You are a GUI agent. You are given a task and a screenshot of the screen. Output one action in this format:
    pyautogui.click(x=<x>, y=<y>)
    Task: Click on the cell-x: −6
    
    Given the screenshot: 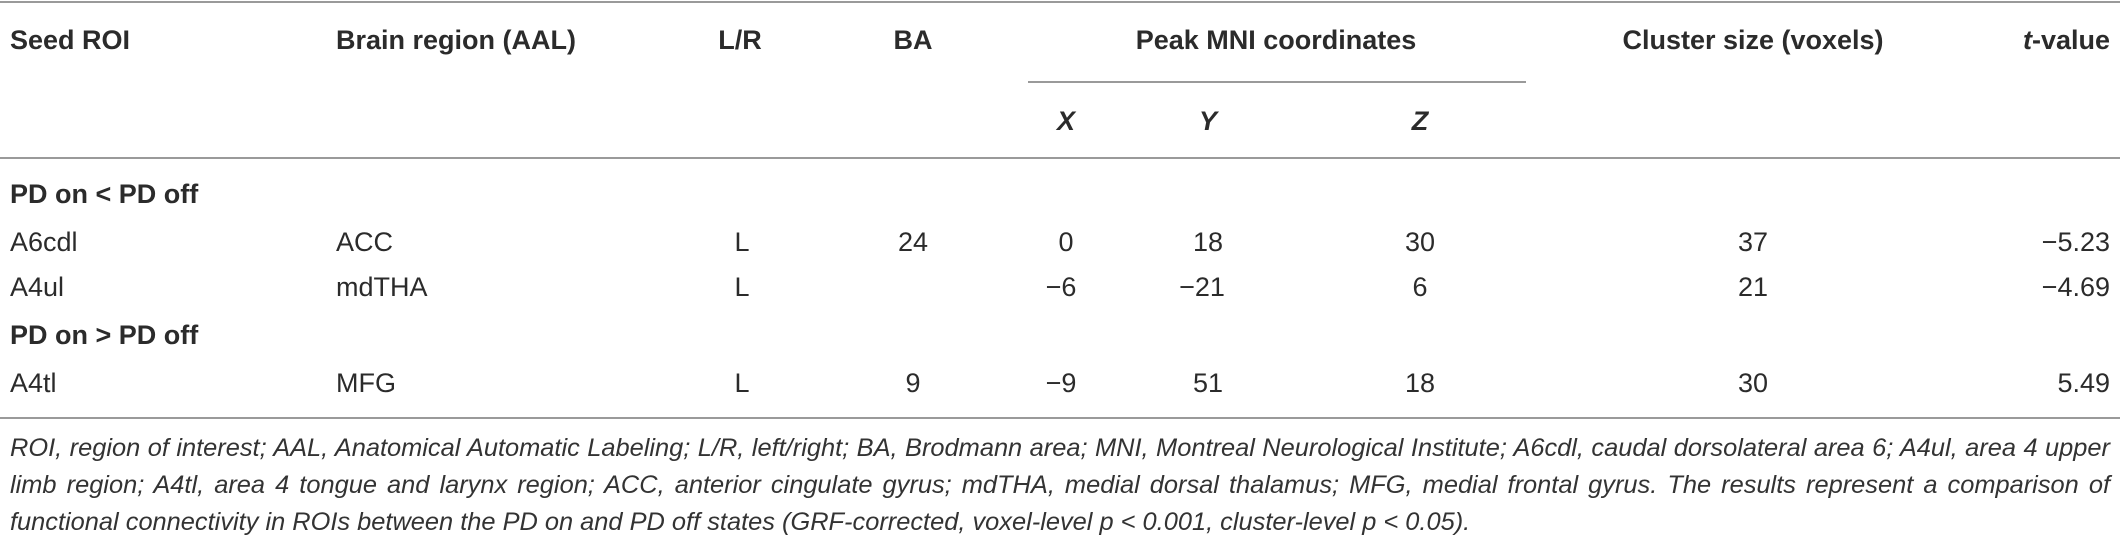 What is the action you would take?
    pyautogui.click(x=1061, y=287)
    